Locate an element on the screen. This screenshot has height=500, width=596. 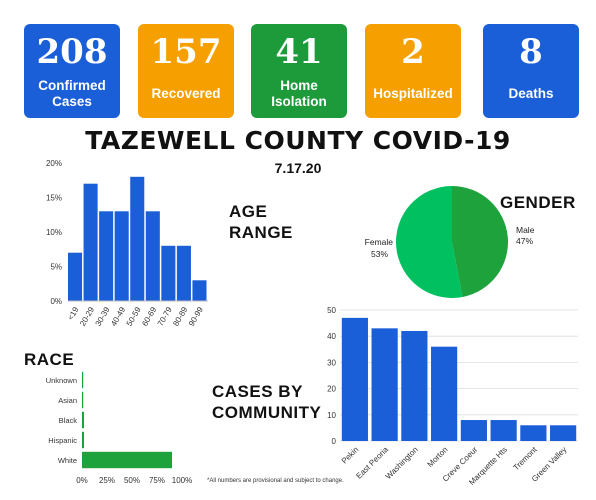
stat-value: 2 is located at coordinates (413, 52).